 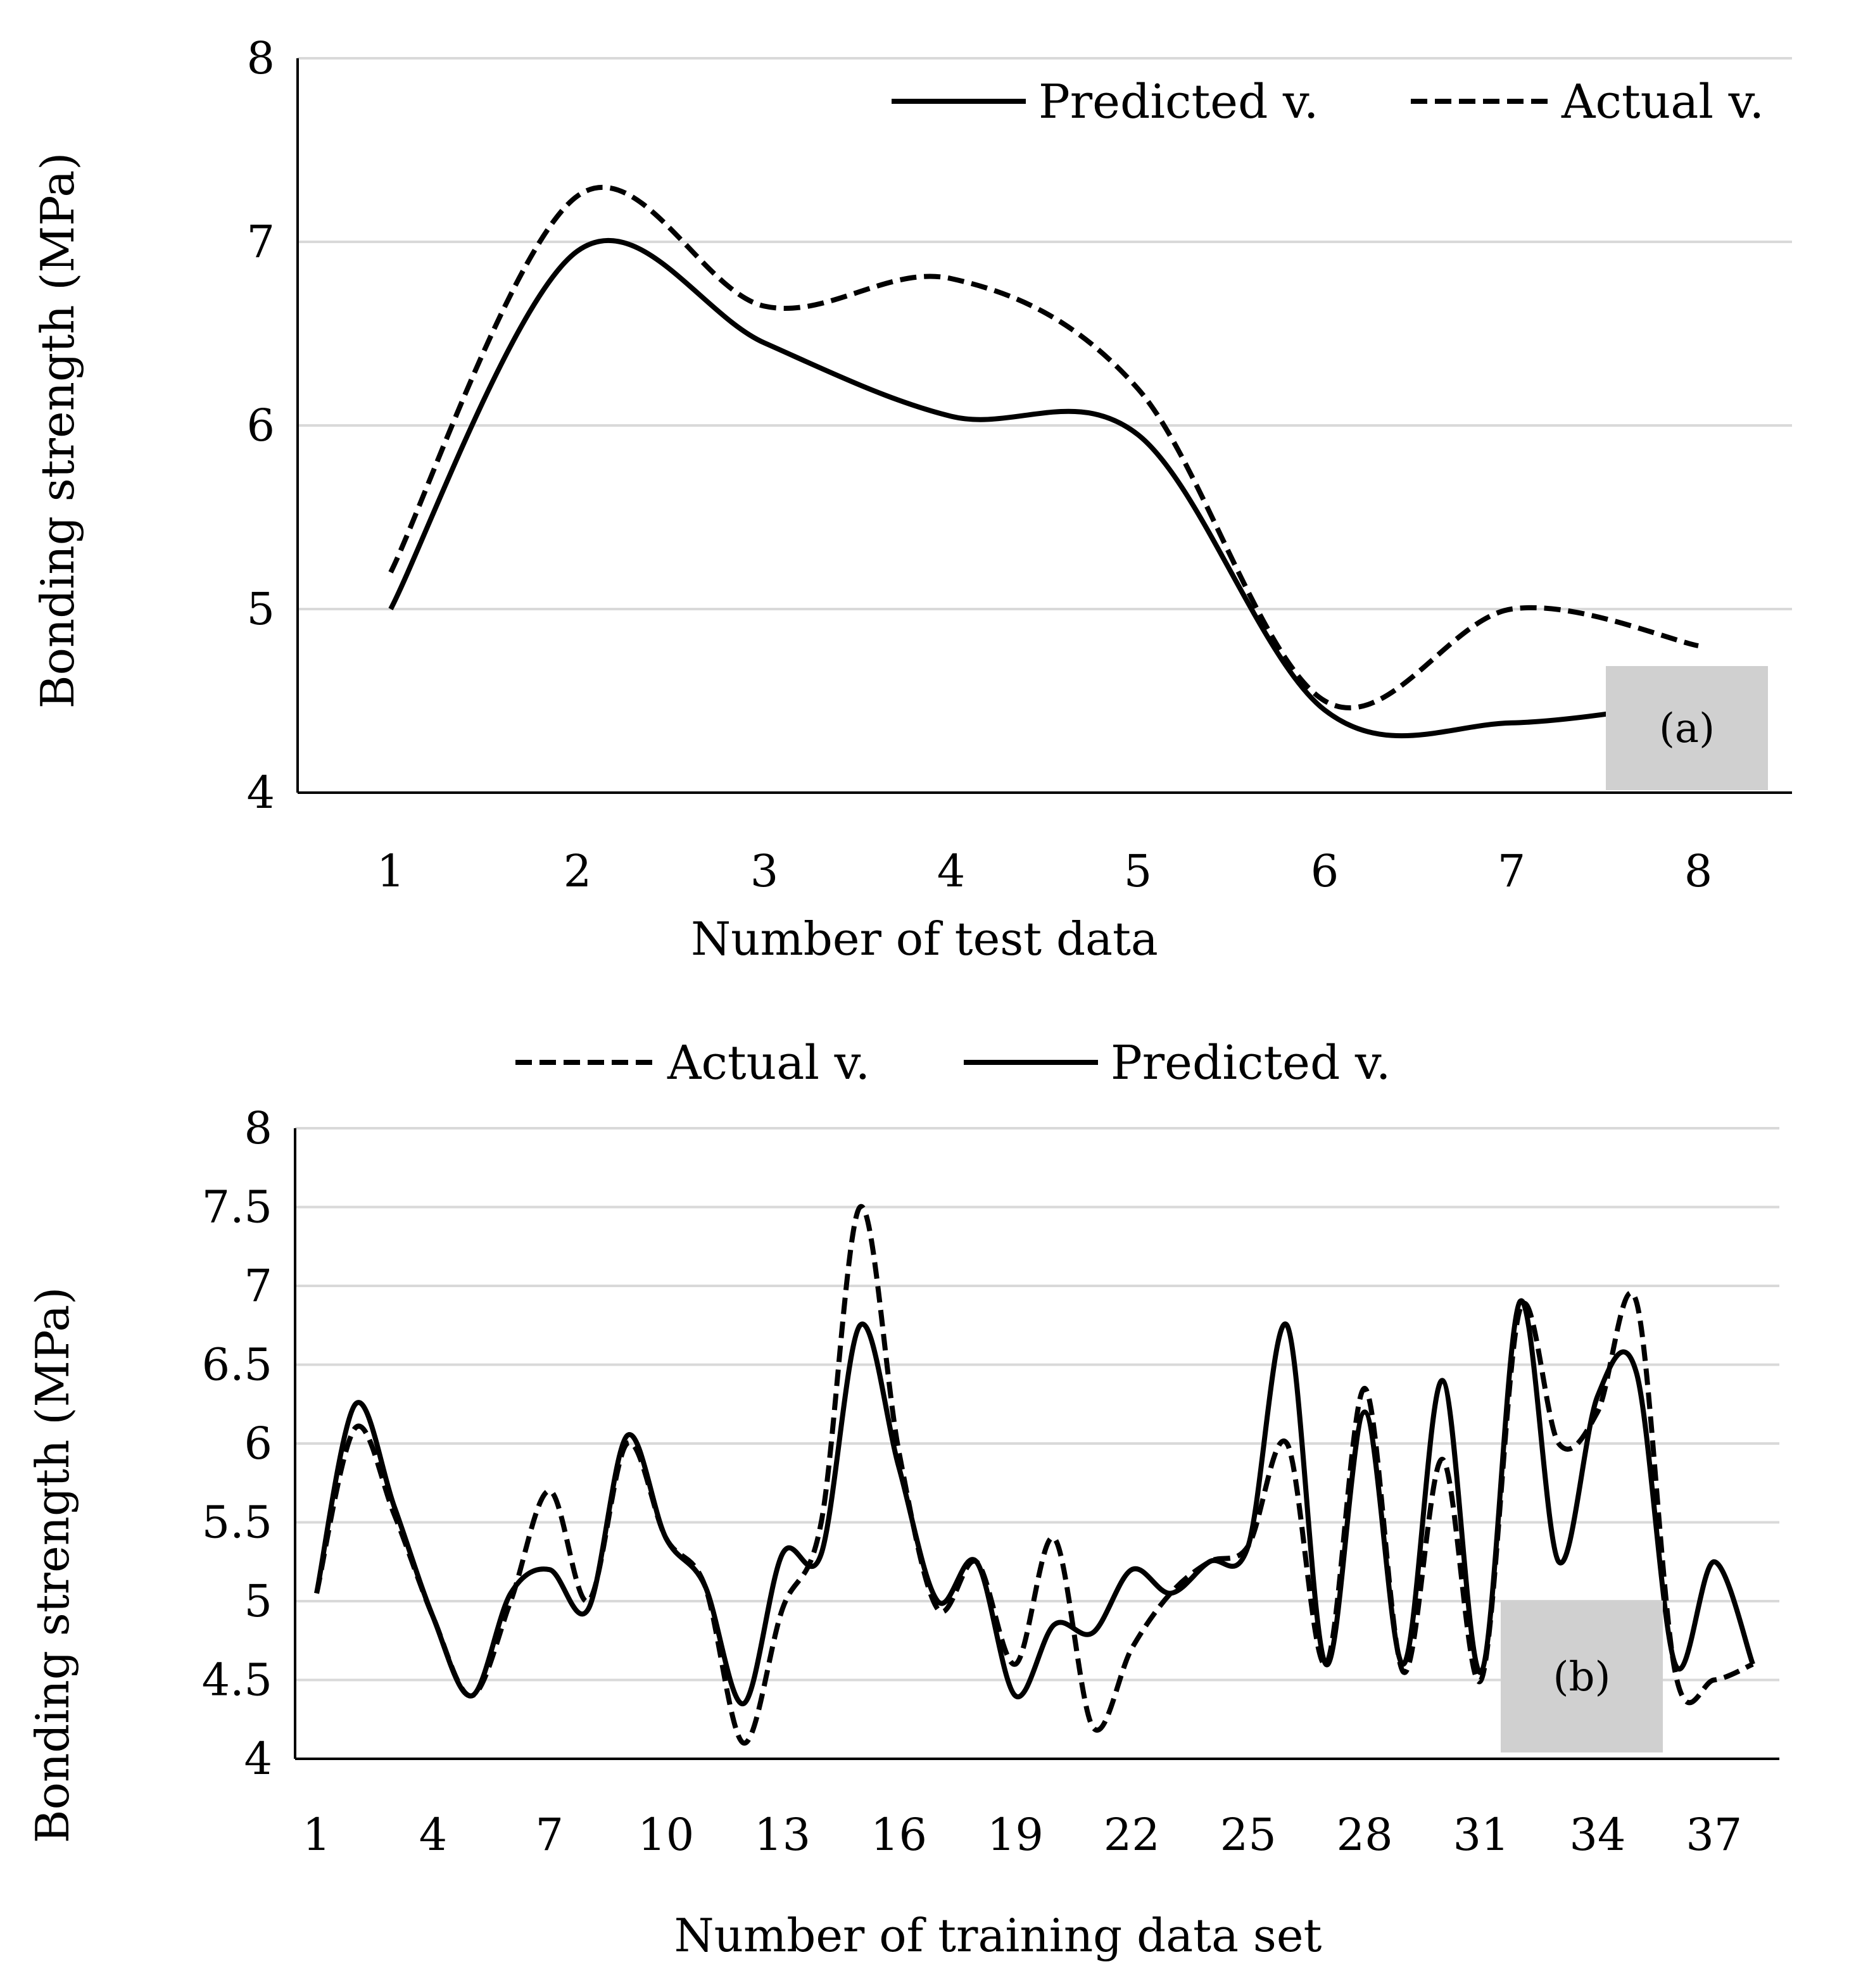 I want to click on y-tick-label: 4.5, so click(x=237, y=1680).